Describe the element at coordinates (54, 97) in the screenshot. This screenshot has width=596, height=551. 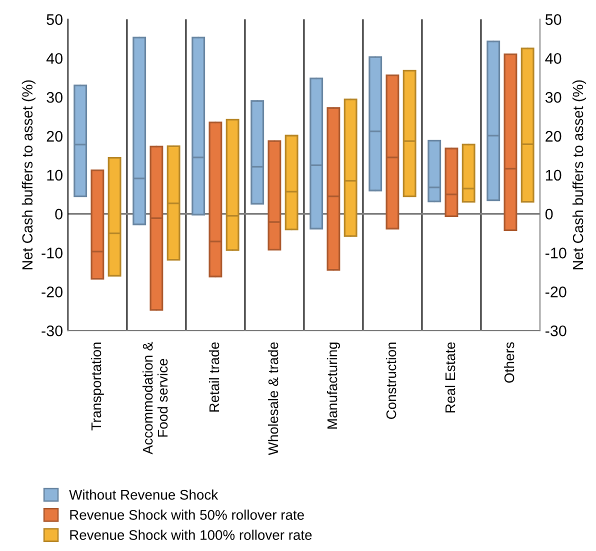
I see `y-tick-label: 30` at that location.